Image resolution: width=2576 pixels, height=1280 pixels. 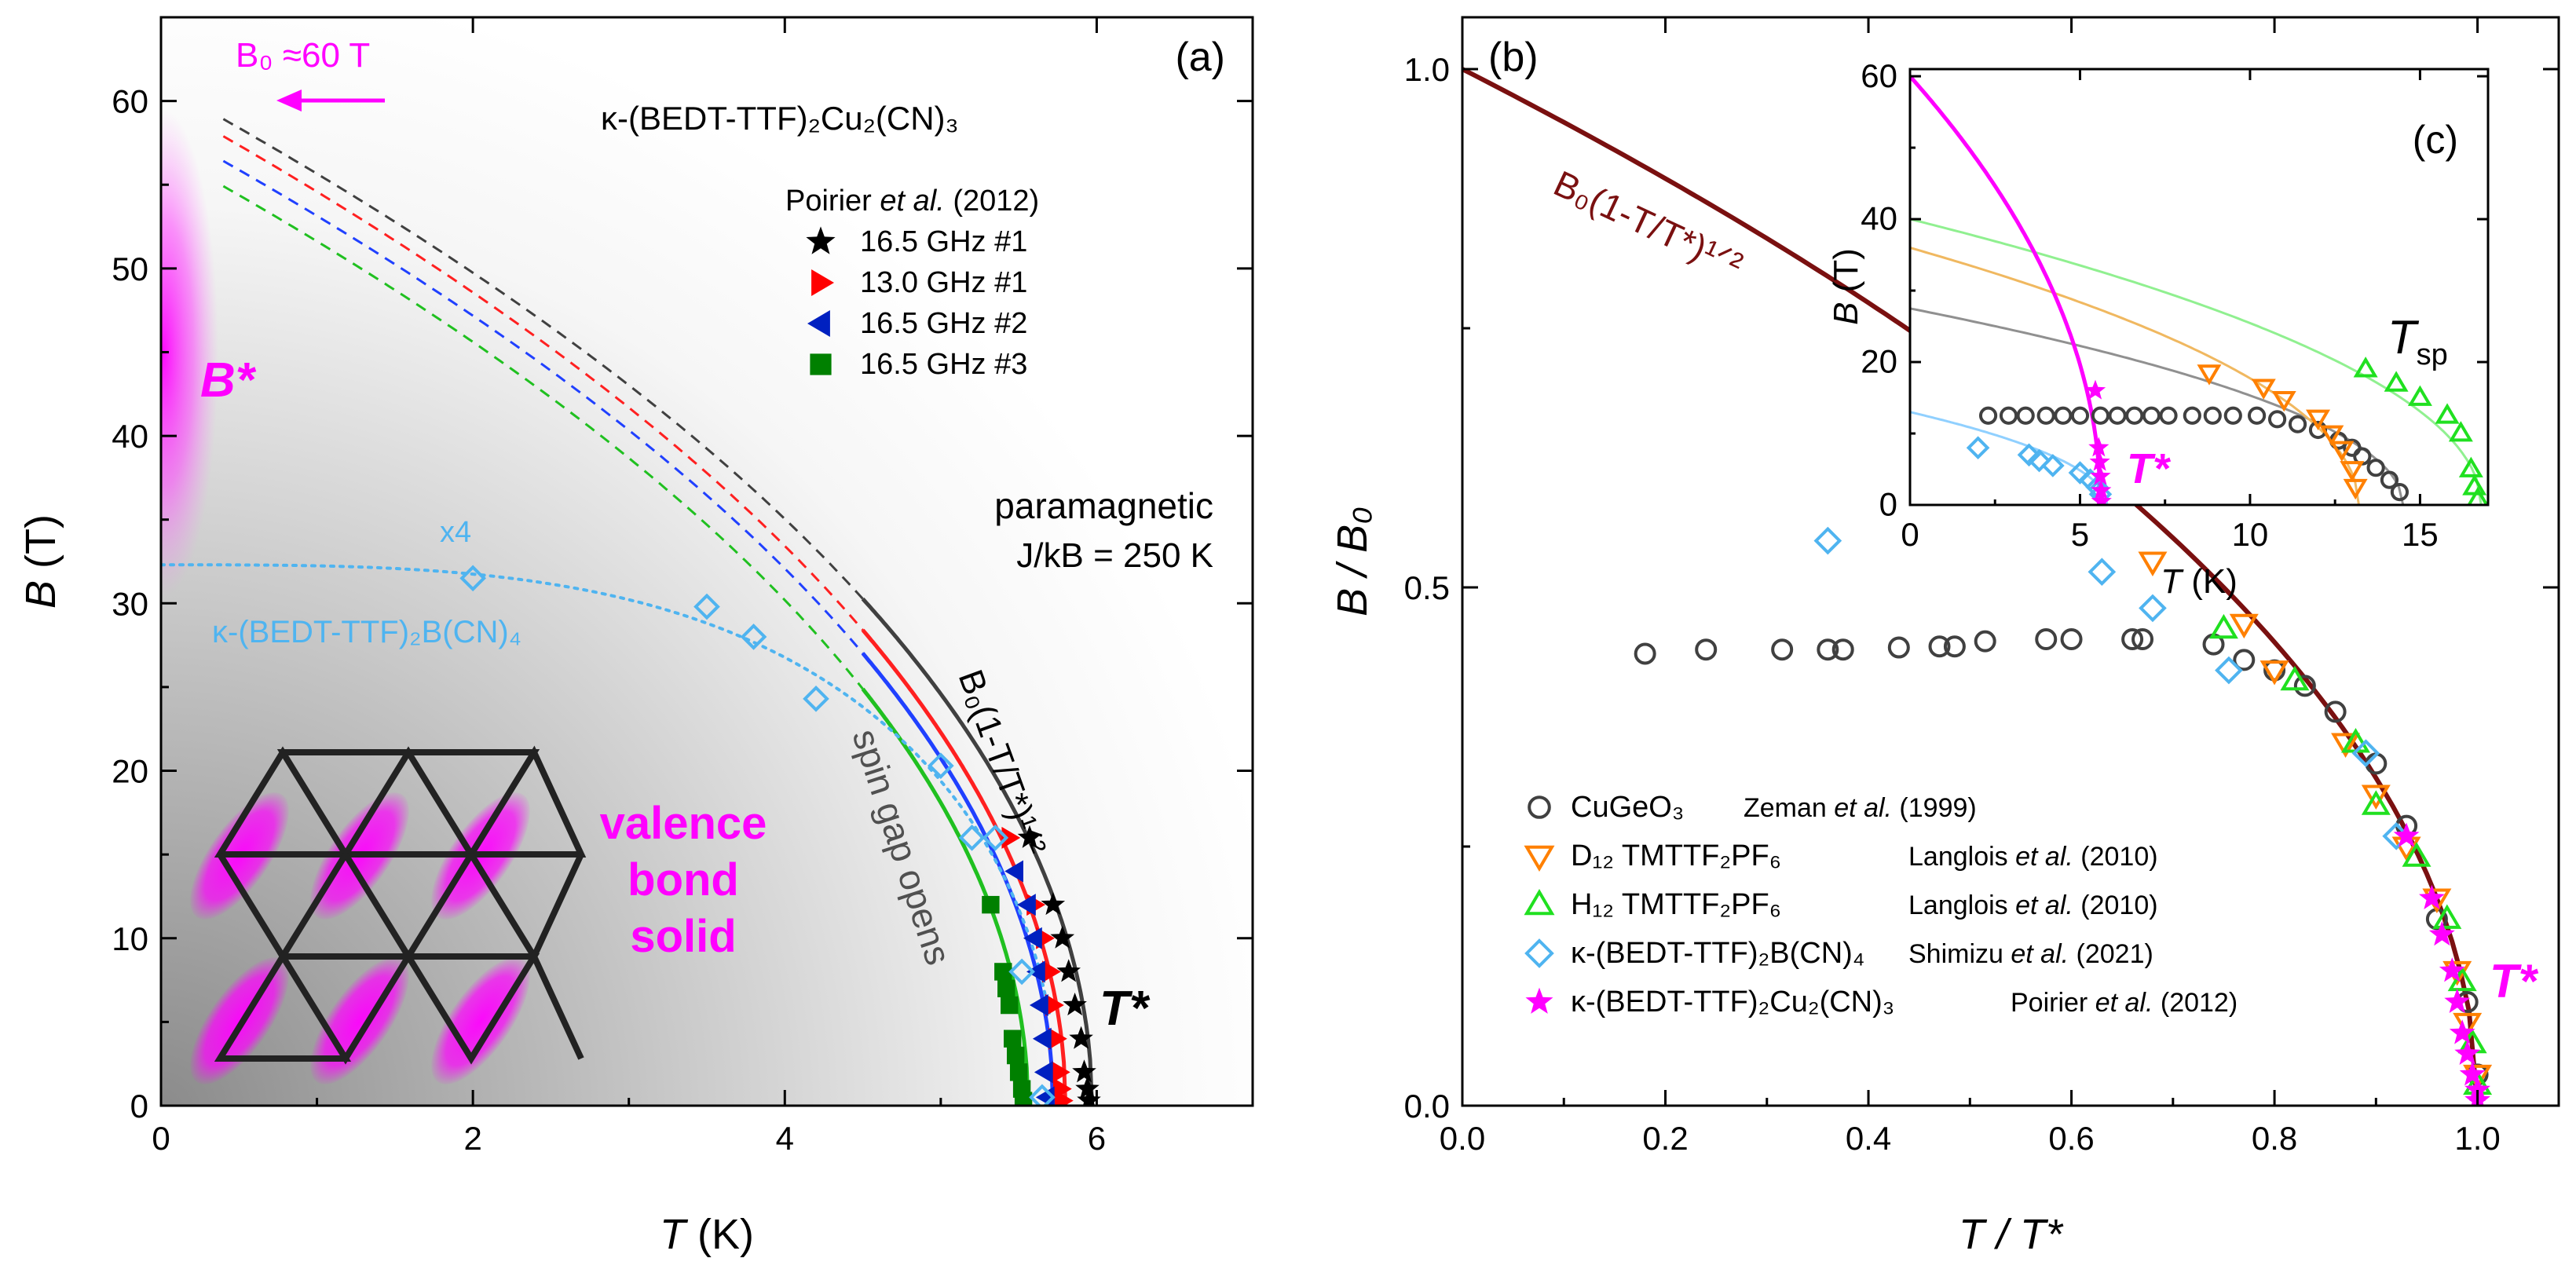 I want to click on fit-blue-dashed, so click(x=543, y=406).